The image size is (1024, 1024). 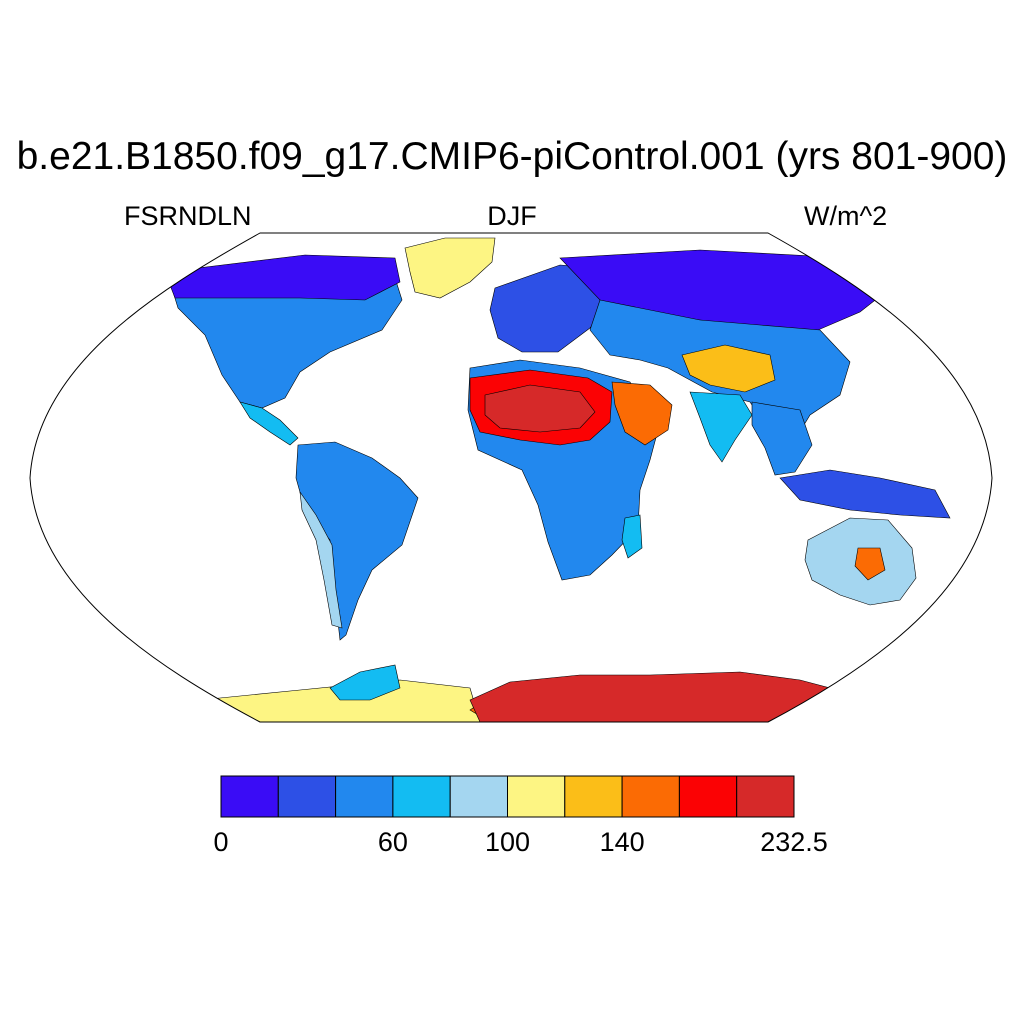 I want to click on colorbar-label: 100, so click(x=507, y=842).